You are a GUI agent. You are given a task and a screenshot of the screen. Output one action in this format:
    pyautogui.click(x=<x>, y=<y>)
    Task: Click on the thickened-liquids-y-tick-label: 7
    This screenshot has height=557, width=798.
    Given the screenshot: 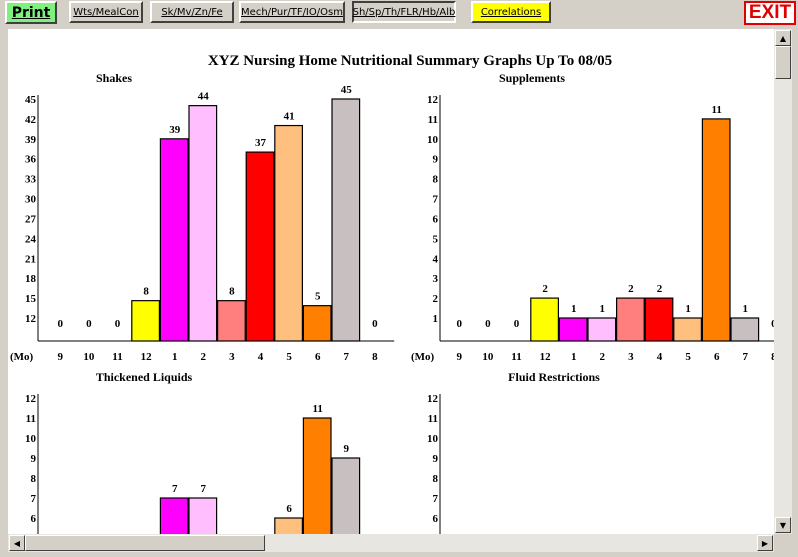 What is the action you would take?
    pyautogui.click(x=34, y=499)
    